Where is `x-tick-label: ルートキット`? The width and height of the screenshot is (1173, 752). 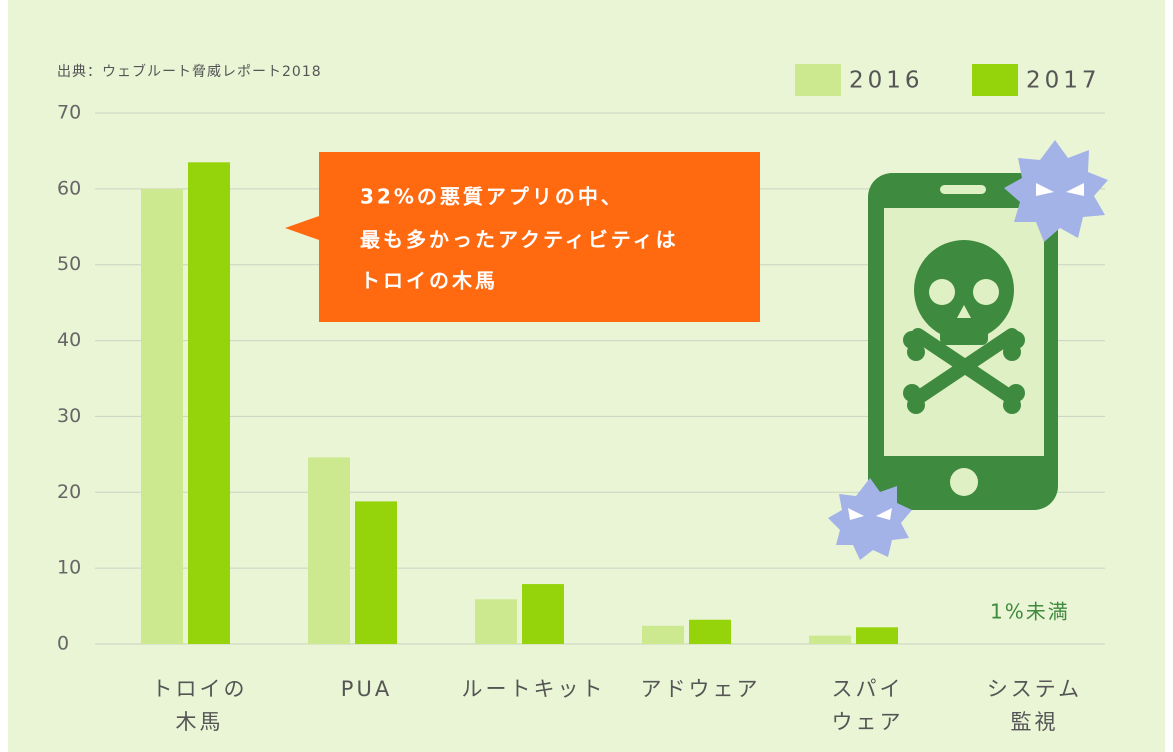 x-tick-label: ルートキット is located at coordinates (534, 689).